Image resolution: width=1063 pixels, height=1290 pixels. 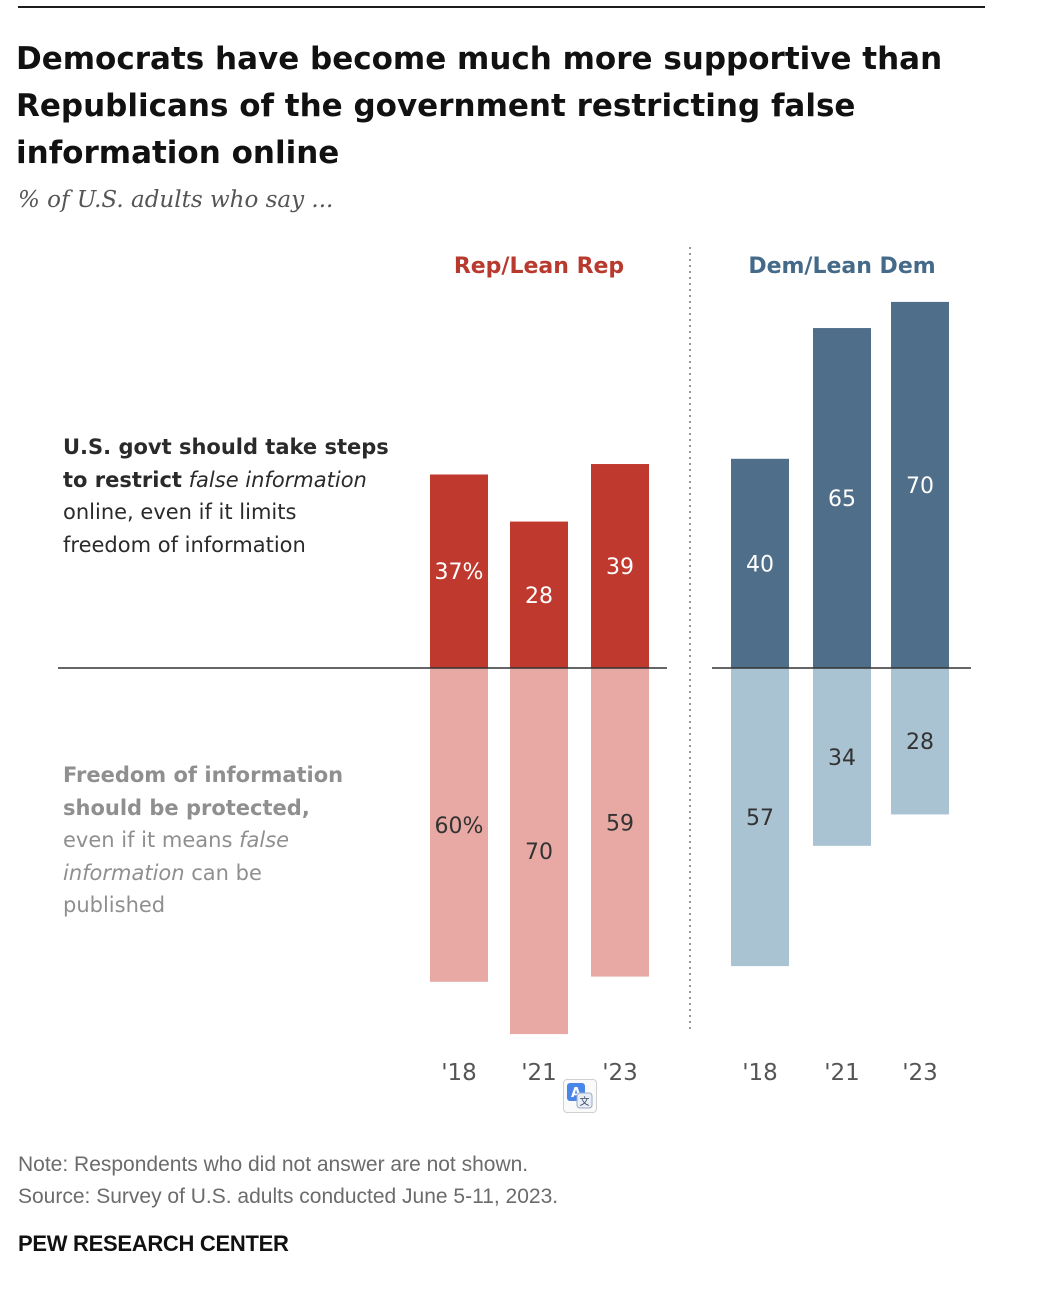 I want to click on value-label-protect-0-1: 70, so click(x=539, y=852).